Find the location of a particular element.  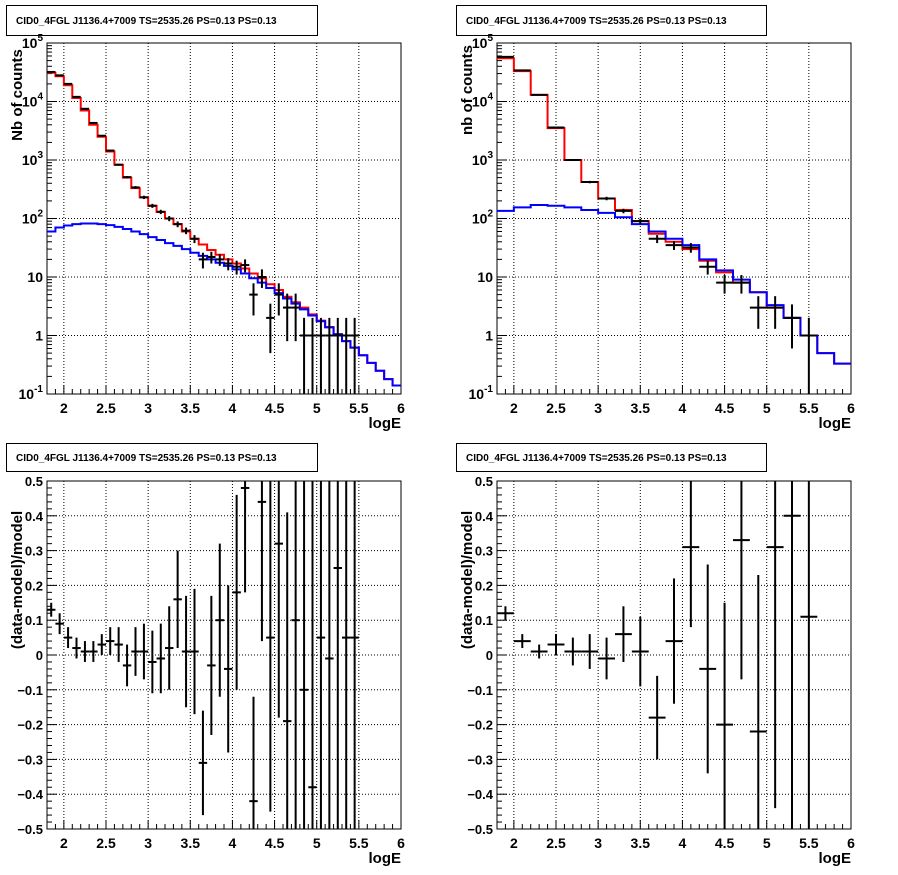

x-tick-label: 4 is located at coordinates (233, 408).